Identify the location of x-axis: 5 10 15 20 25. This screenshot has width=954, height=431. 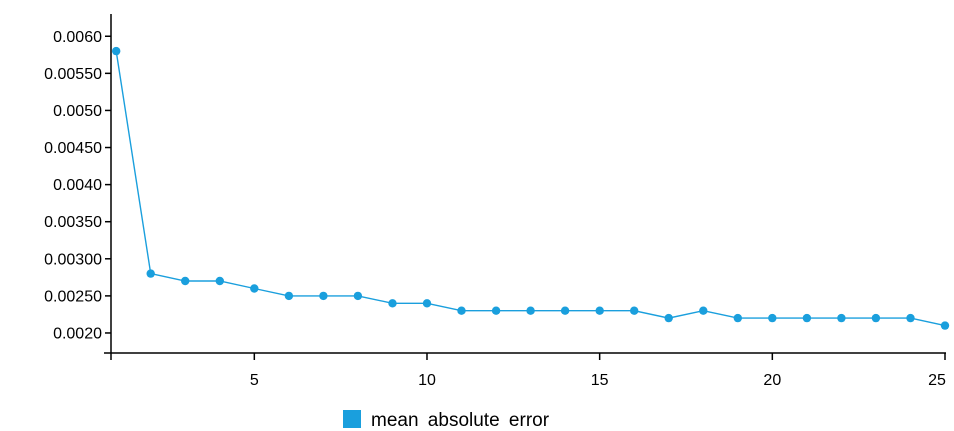
(525, 370).